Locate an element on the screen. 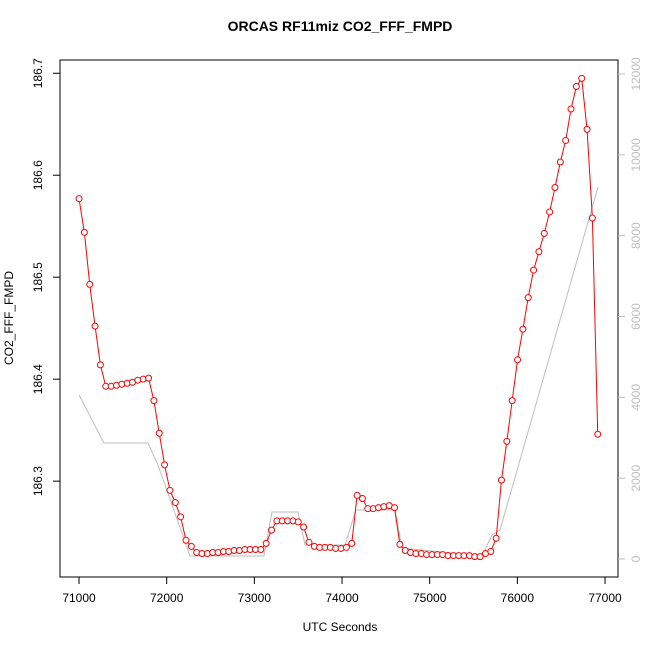  y2-tick-label: 4000 is located at coordinates (636, 397).